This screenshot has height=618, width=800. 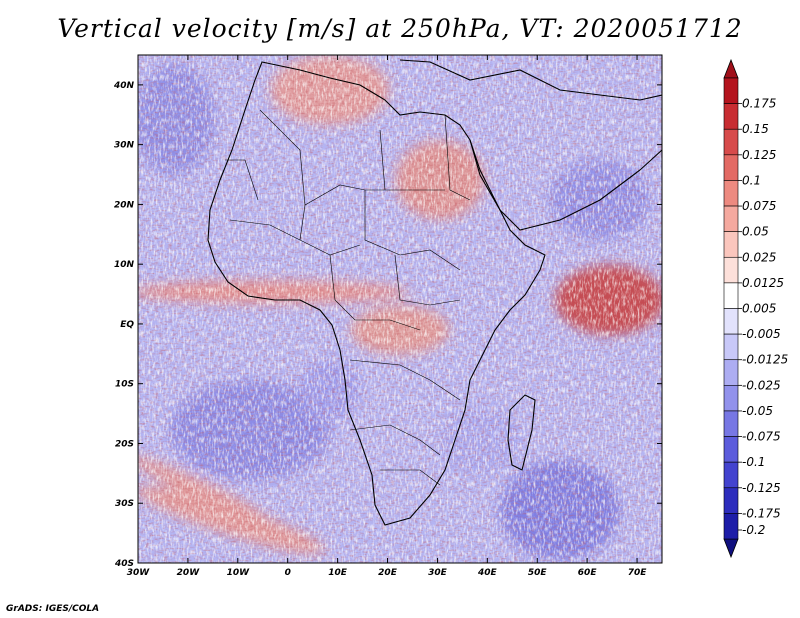 I want to click on colorbar-label: 0.005, so click(x=759, y=309).